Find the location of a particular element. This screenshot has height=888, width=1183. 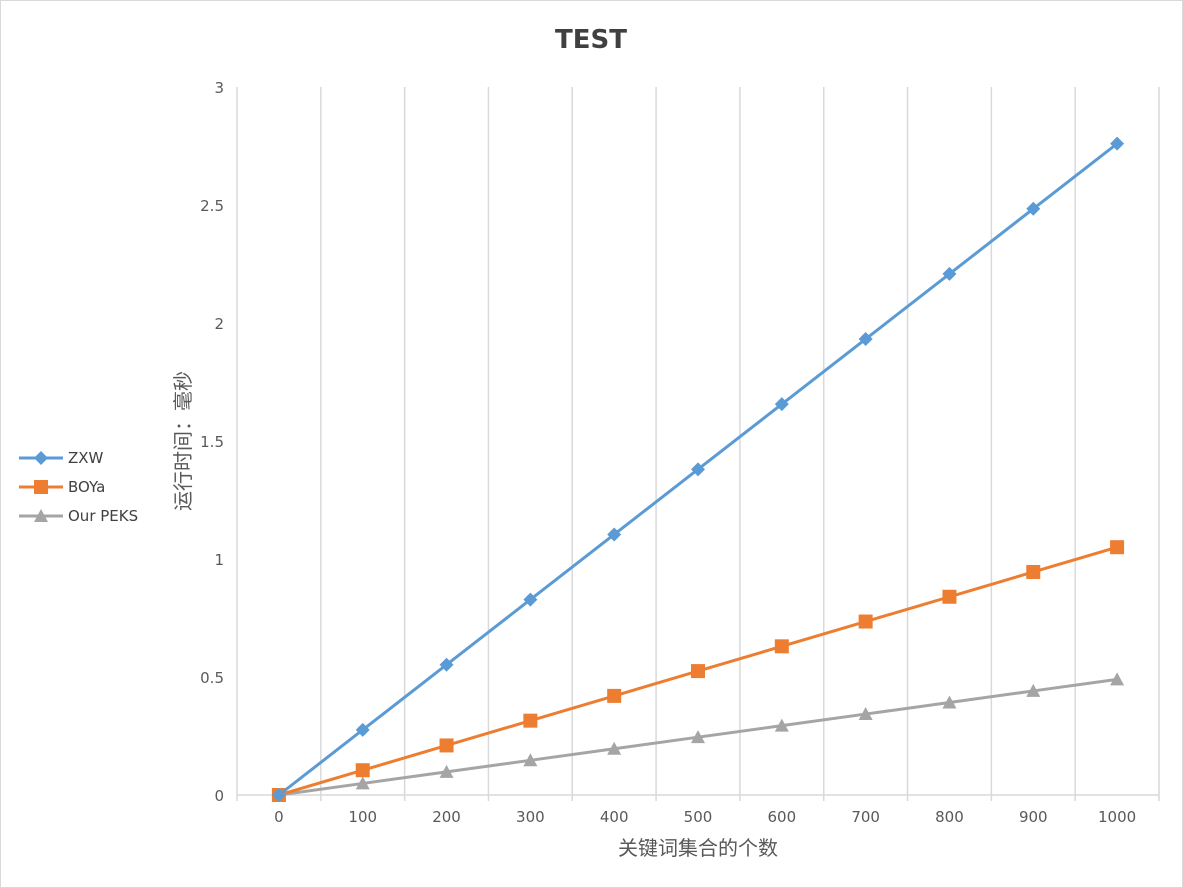

x-tick-label: 100 is located at coordinates (362, 817).